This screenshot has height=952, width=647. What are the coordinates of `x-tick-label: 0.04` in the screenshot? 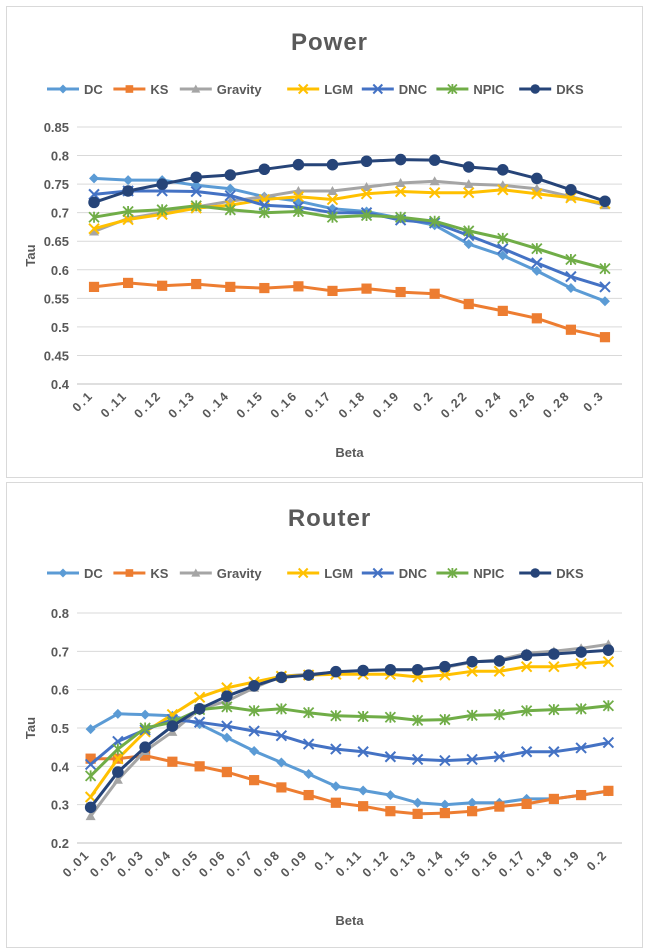 It's located at (158, 863).